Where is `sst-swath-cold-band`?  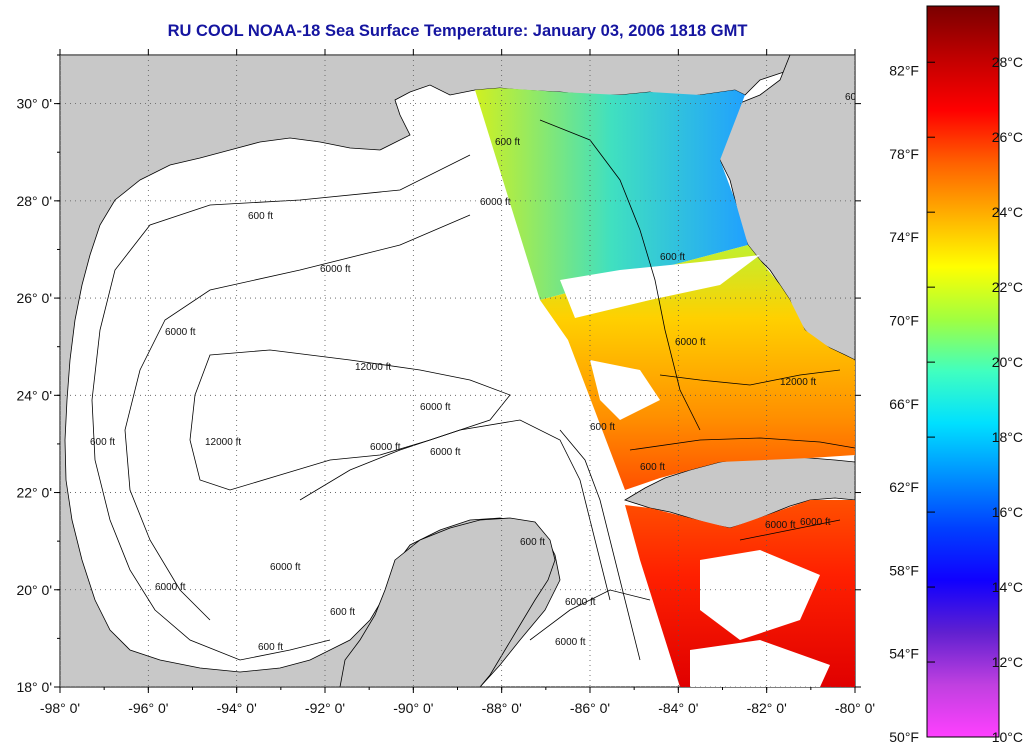
sst-swath-cold-band is located at coordinates (611, 194).